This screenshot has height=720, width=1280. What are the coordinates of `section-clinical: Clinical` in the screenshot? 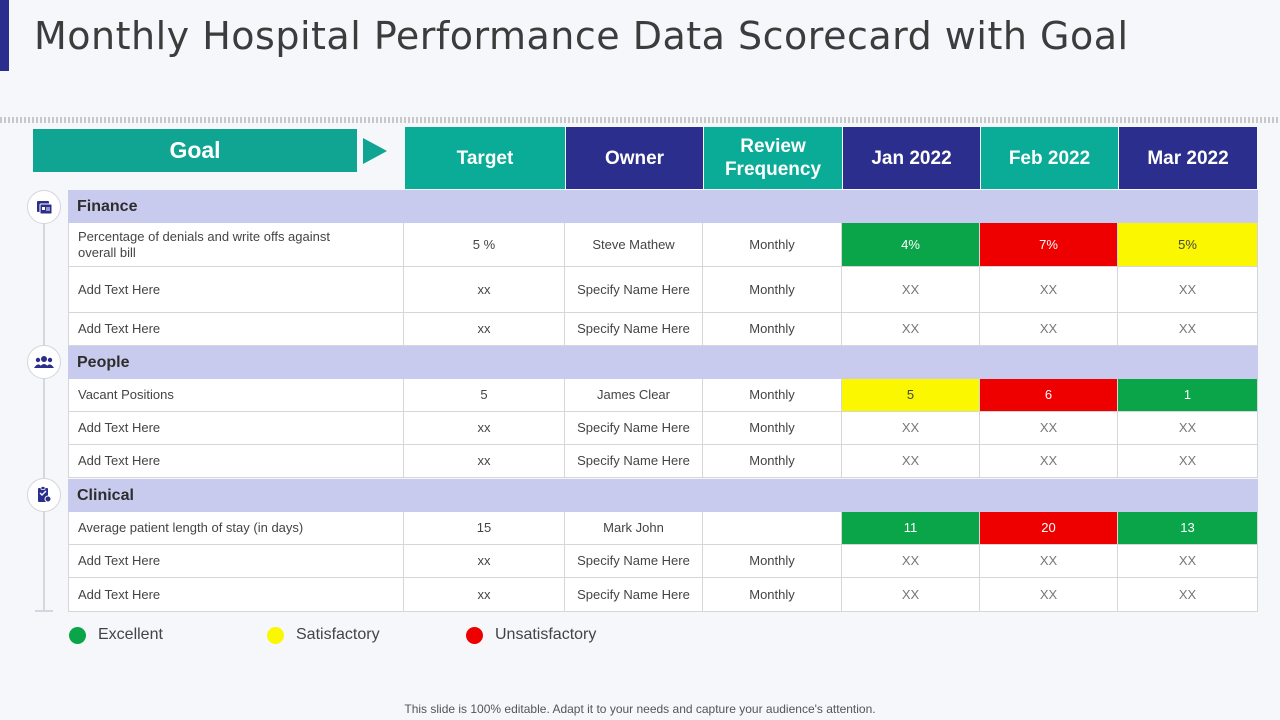 It's located at (663, 495).